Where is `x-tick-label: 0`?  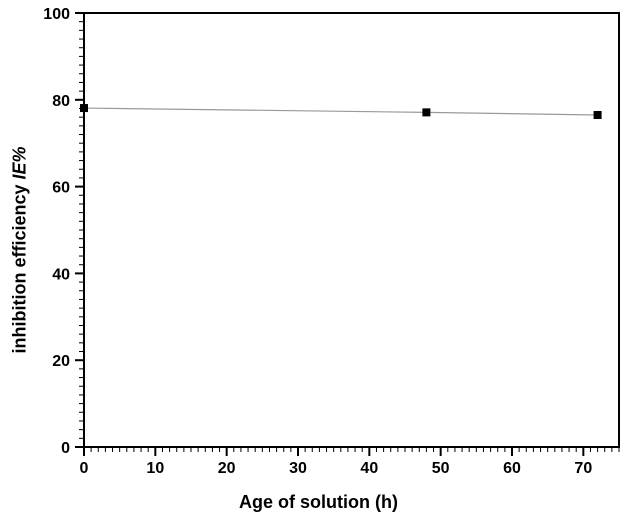 x-tick-label: 0 is located at coordinates (84, 468).